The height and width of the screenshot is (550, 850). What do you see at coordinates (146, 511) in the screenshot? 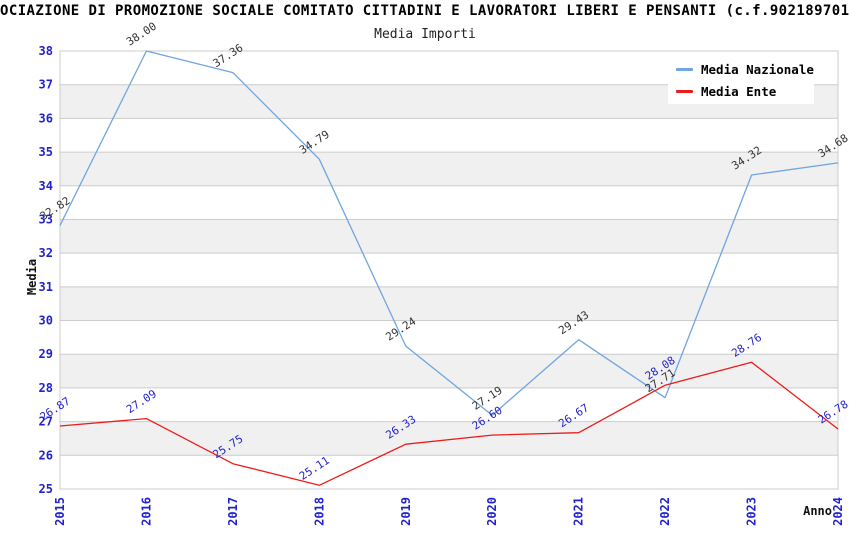
I see `x-tick-label: 2016` at bounding box center [146, 511].